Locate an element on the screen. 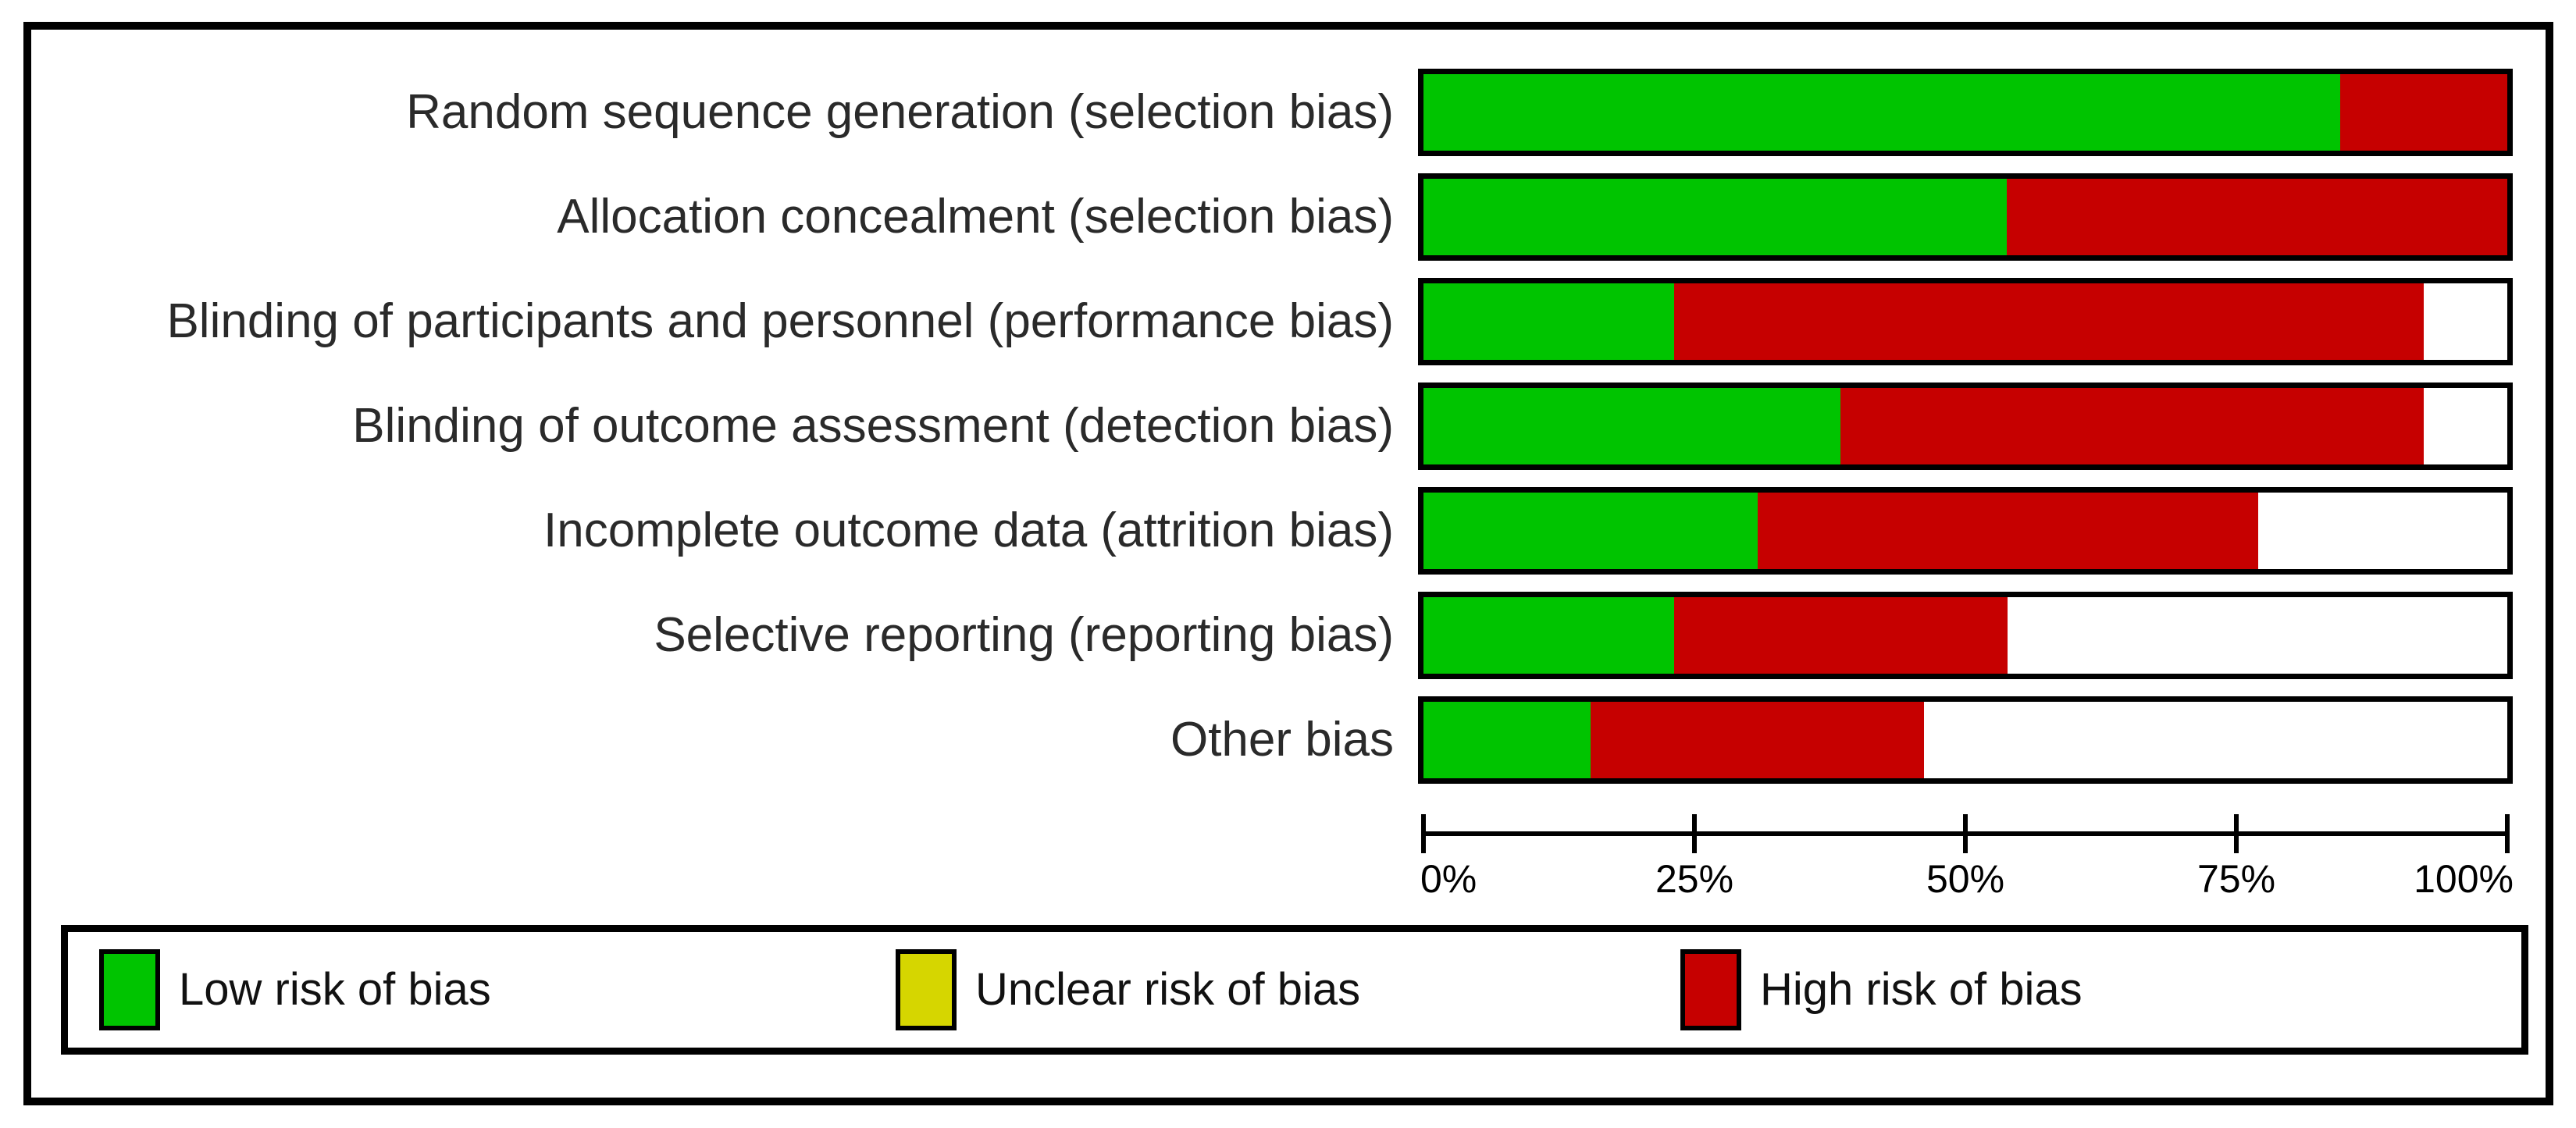 This screenshot has height=1128, width=2576. row-label: Allocation concealment (selection bias) is located at coordinates (975, 217).